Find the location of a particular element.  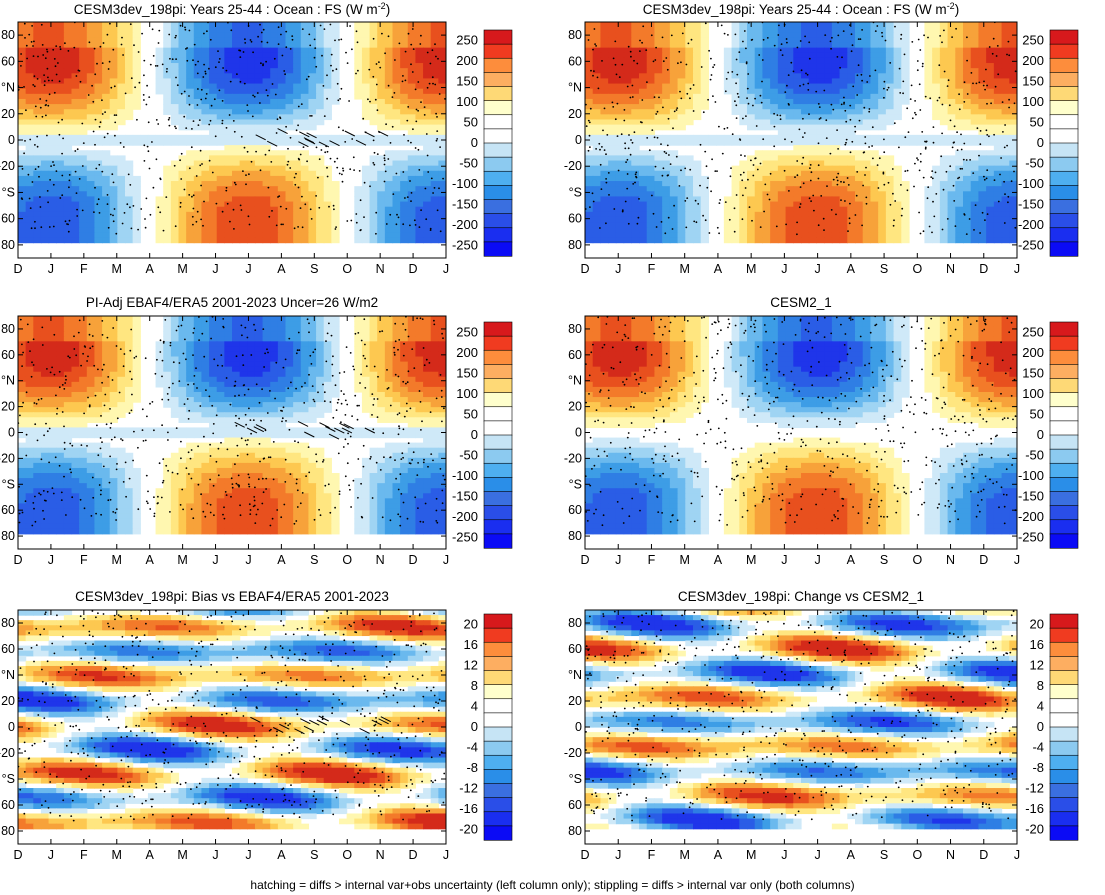

colorbar-swatch is located at coordinates (498, 207).